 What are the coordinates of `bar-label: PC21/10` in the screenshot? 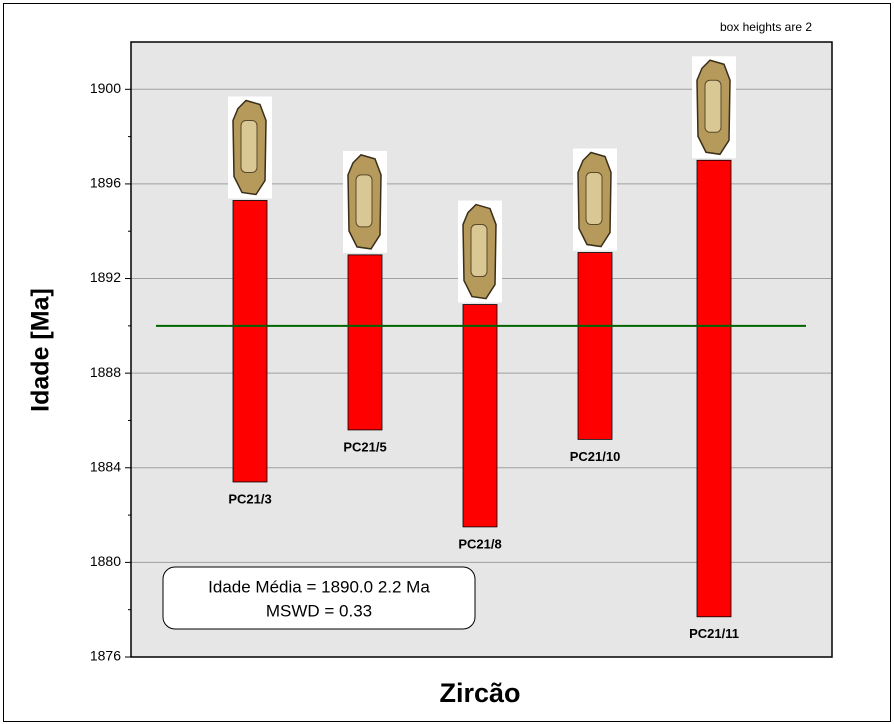 It's located at (595, 456).